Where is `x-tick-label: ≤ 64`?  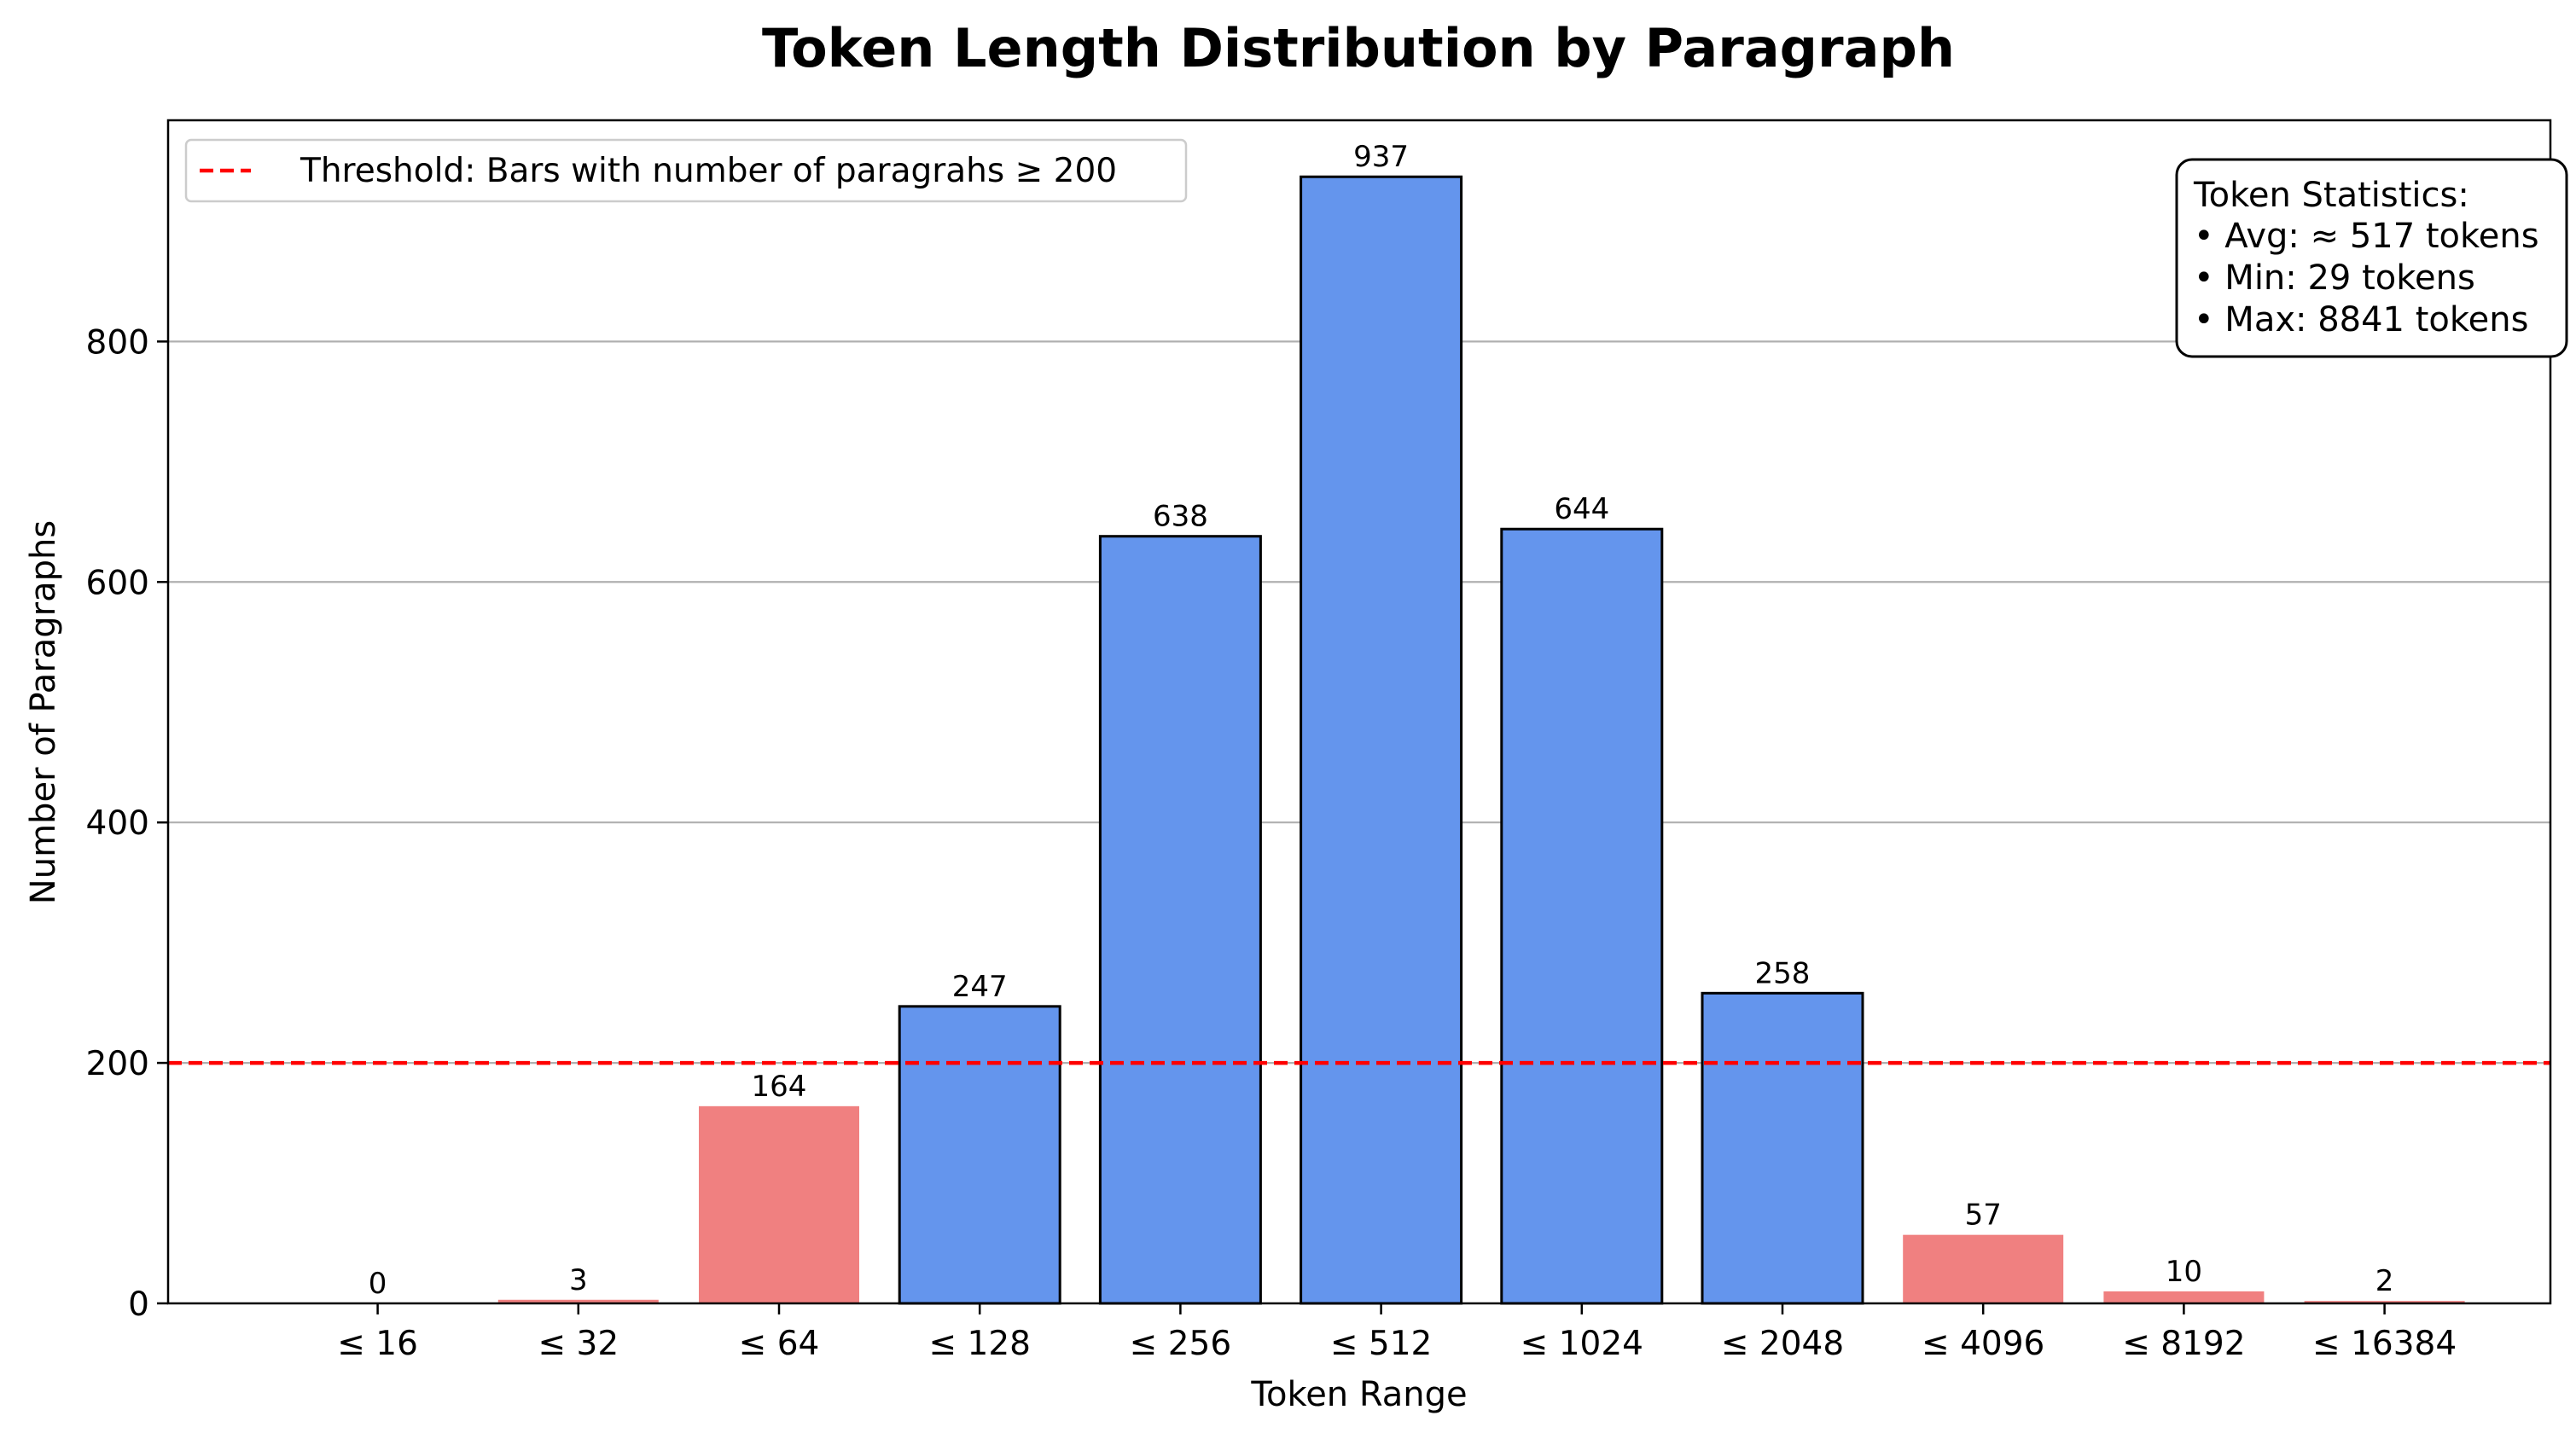 x-tick-label: ≤ 64 is located at coordinates (780, 1344).